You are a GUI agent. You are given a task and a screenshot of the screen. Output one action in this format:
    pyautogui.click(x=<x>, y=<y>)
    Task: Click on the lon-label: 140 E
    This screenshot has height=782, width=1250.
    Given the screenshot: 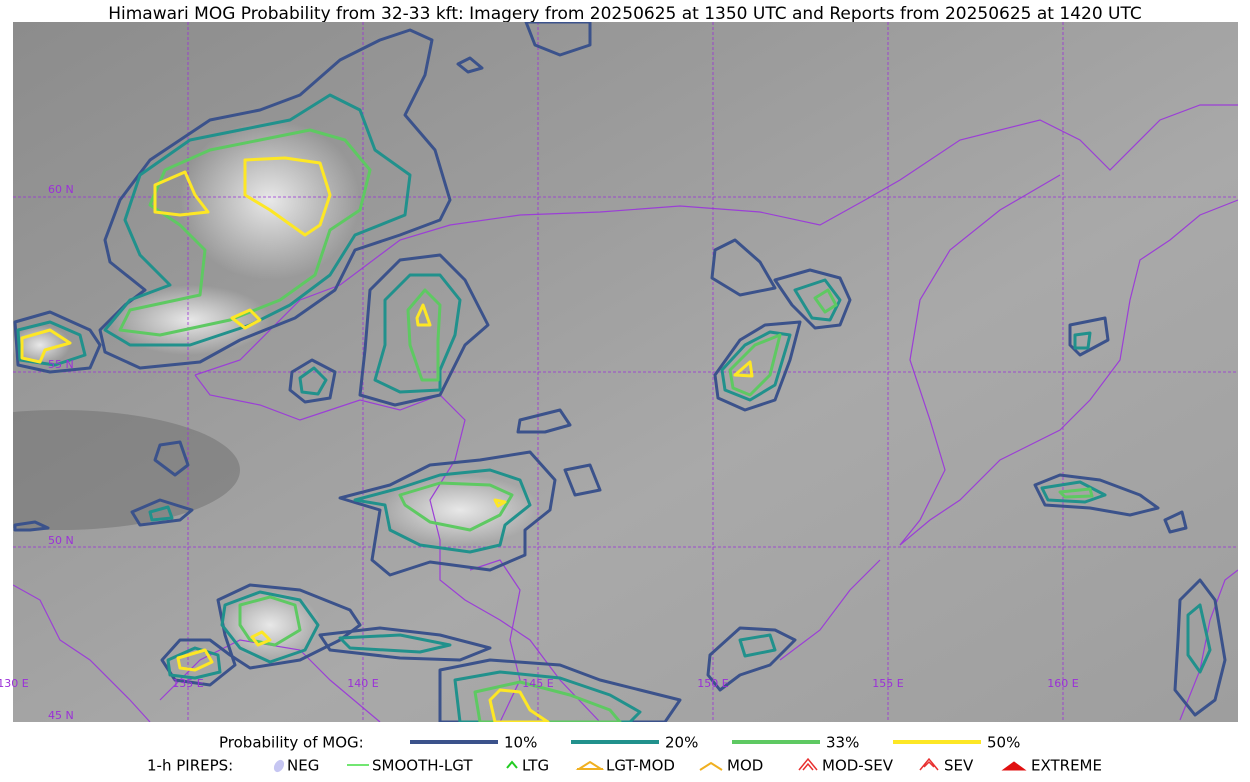 What is the action you would take?
    pyautogui.click(x=362, y=683)
    